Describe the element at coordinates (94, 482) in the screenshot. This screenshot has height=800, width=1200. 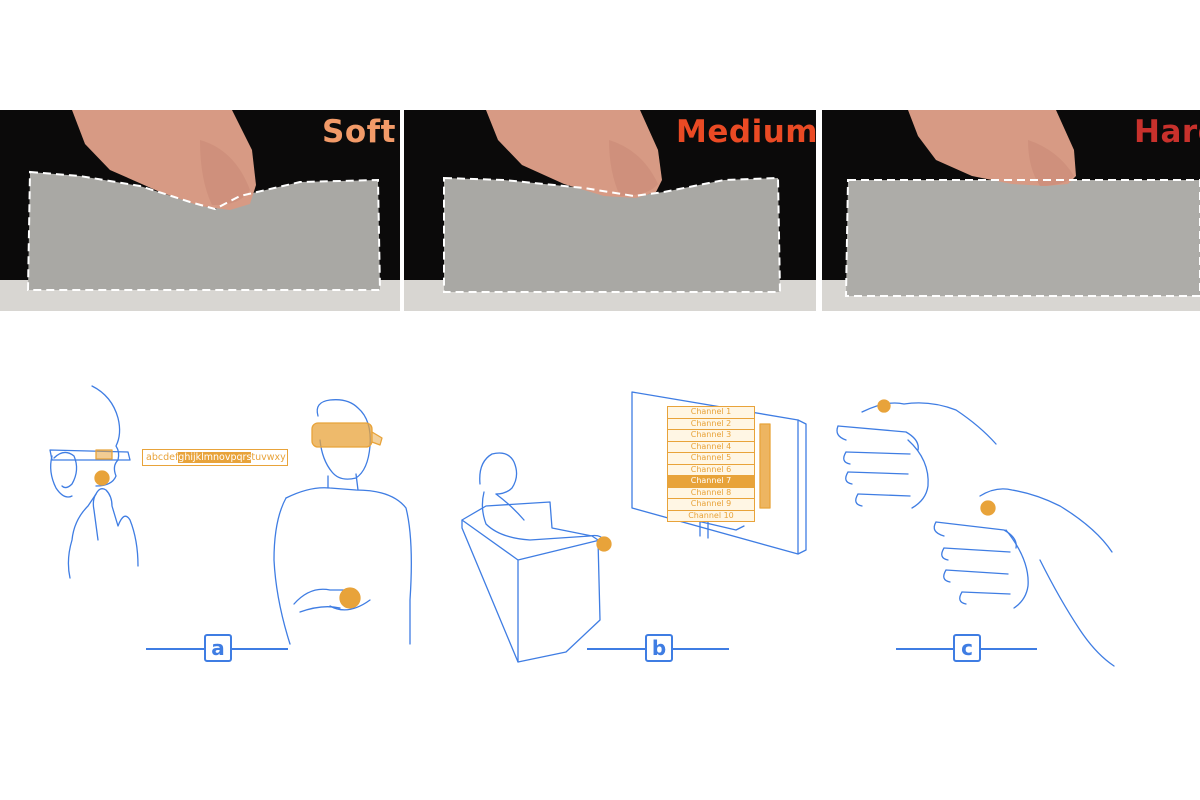
I see `face-with-glasses-illustration` at that location.